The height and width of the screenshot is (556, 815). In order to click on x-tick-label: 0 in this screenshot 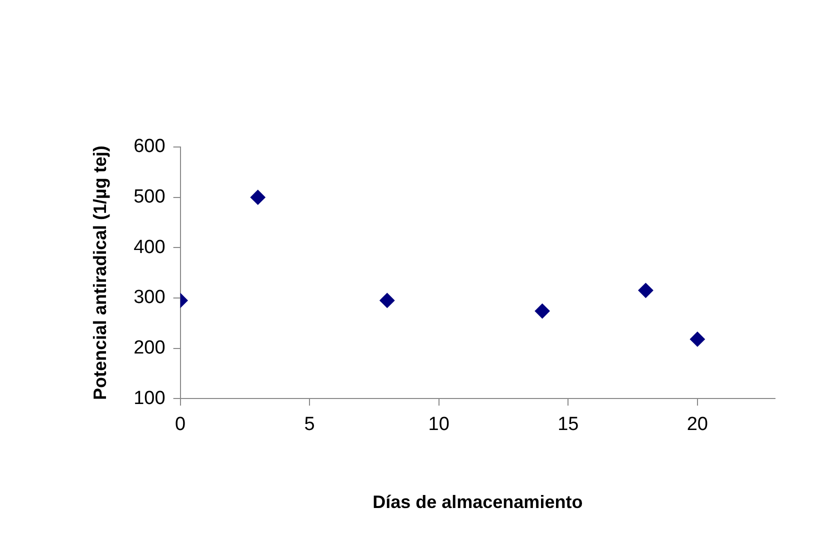, I will do `click(180, 425)`.